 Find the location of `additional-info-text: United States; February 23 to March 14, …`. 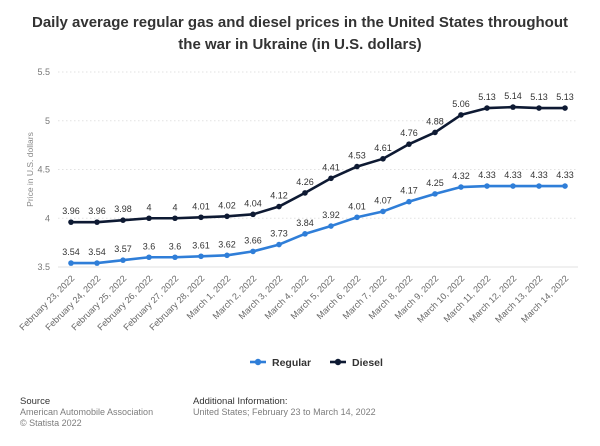

additional-info-text: United States; February 23 to March 14, … is located at coordinates (284, 412).